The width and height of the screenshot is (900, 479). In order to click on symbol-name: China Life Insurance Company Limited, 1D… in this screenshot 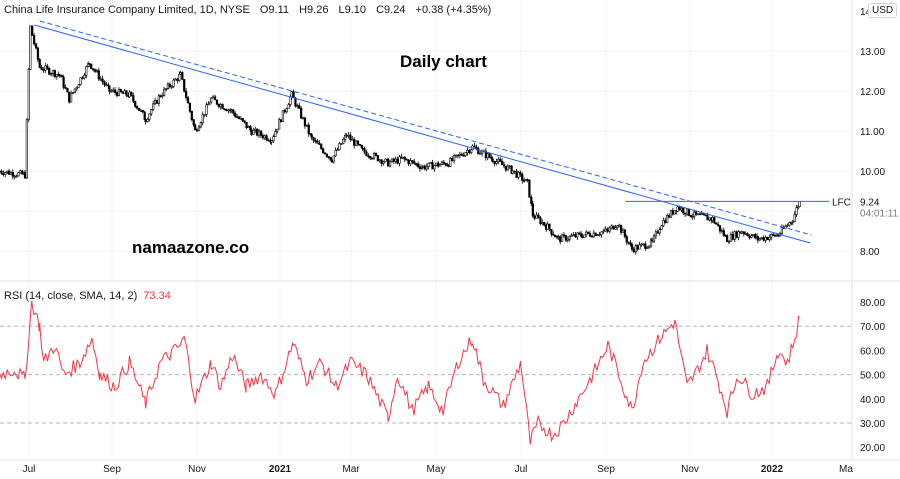, I will do `click(127, 10)`.